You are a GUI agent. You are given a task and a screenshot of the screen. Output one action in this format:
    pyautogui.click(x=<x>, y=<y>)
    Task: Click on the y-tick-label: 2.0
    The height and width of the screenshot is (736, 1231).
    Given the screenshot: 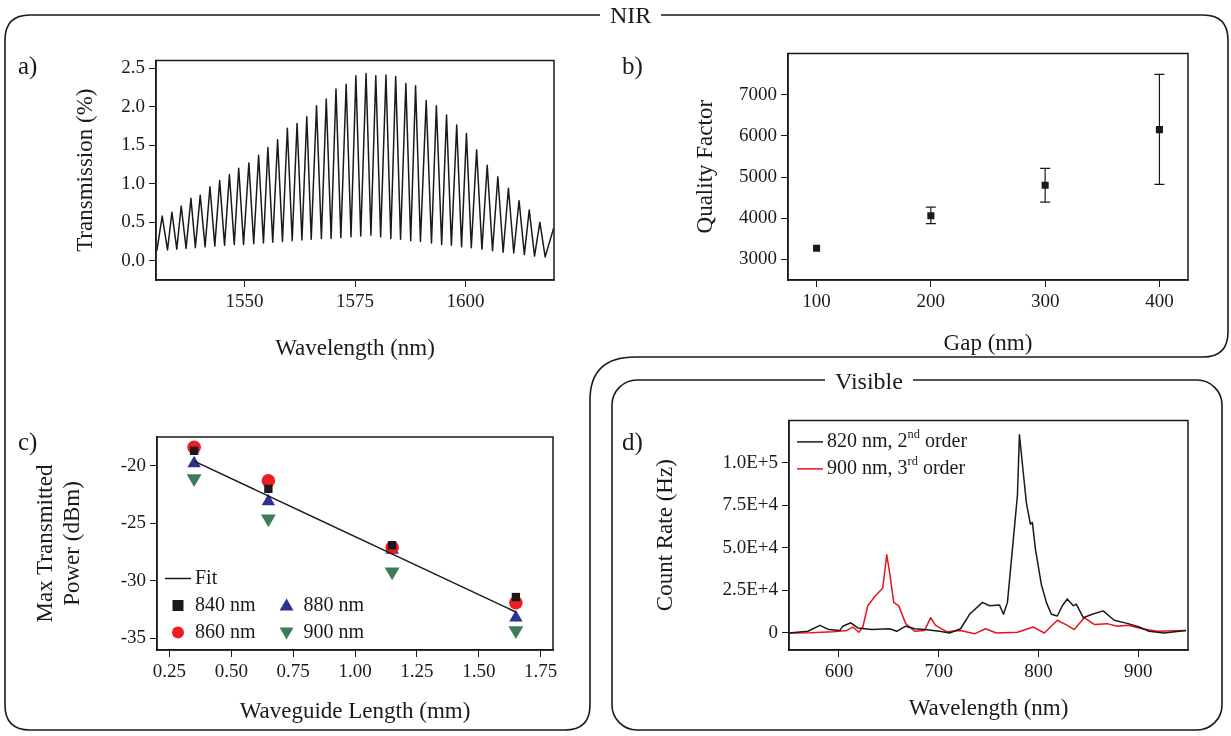 What is the action you would take?
    pyautogui.click(x=133, y=105)
    